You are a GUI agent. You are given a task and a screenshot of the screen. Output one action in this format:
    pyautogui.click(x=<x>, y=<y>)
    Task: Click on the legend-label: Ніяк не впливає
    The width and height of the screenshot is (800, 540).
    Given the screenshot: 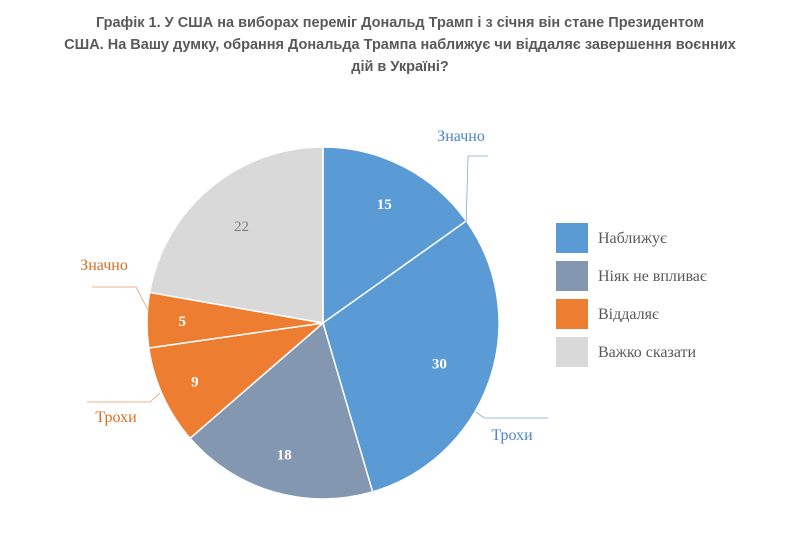 What is the action you would take?
    pyautogui.click(x=652, y=276)
    